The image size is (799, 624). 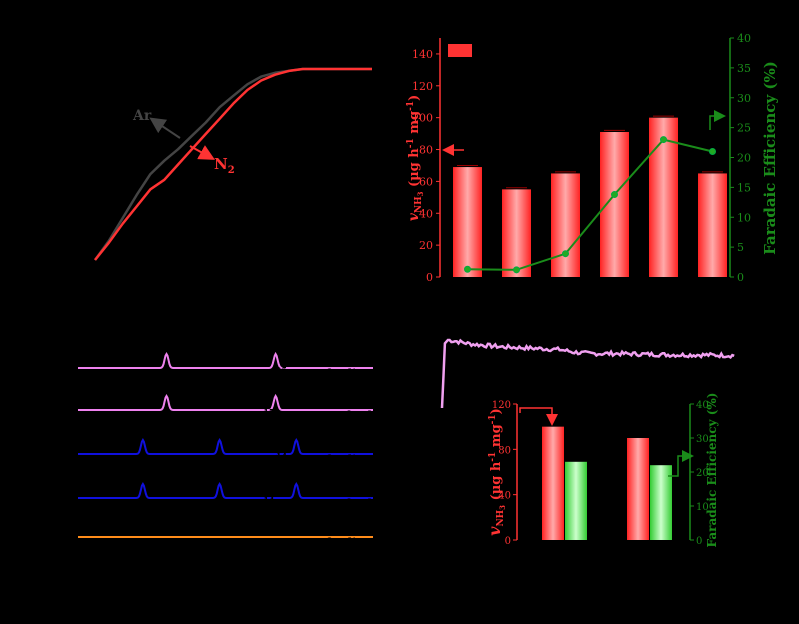 I want to click on cycle-bars, so click(x=607, y=483).